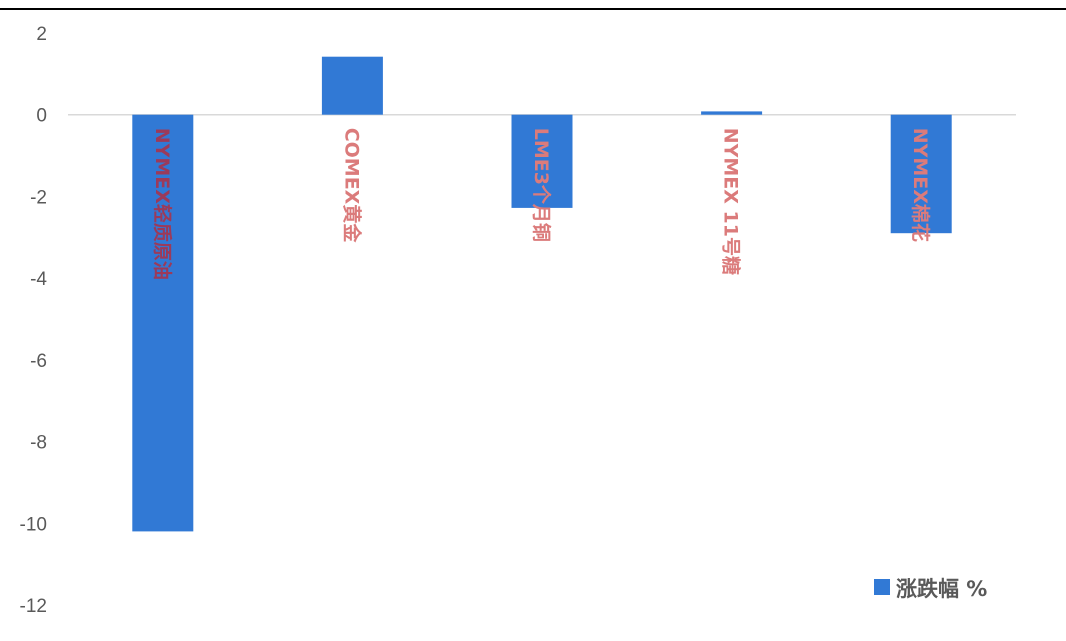 Image resolution: width=1066 pixels, height=641 pixels. Describe the element at coordinates (41, 34) in the screenshot. I see `y-tick-label: 2` at that location.